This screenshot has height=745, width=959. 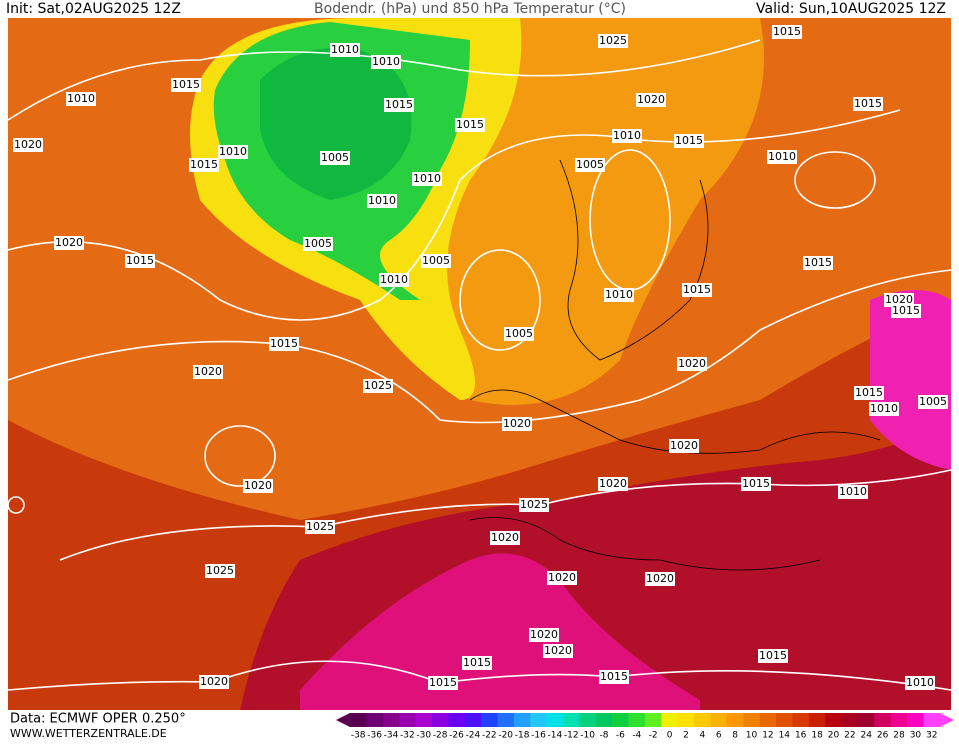 I want to click on colorbar-label: -12, so click(x=571, y=736).